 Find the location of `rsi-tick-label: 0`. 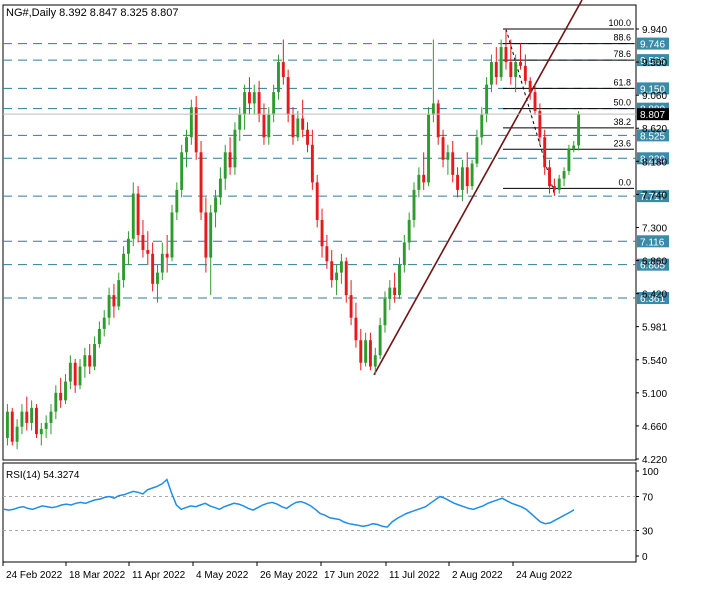

rsi-tick-label: 0 is located at coordinates (645, 557).